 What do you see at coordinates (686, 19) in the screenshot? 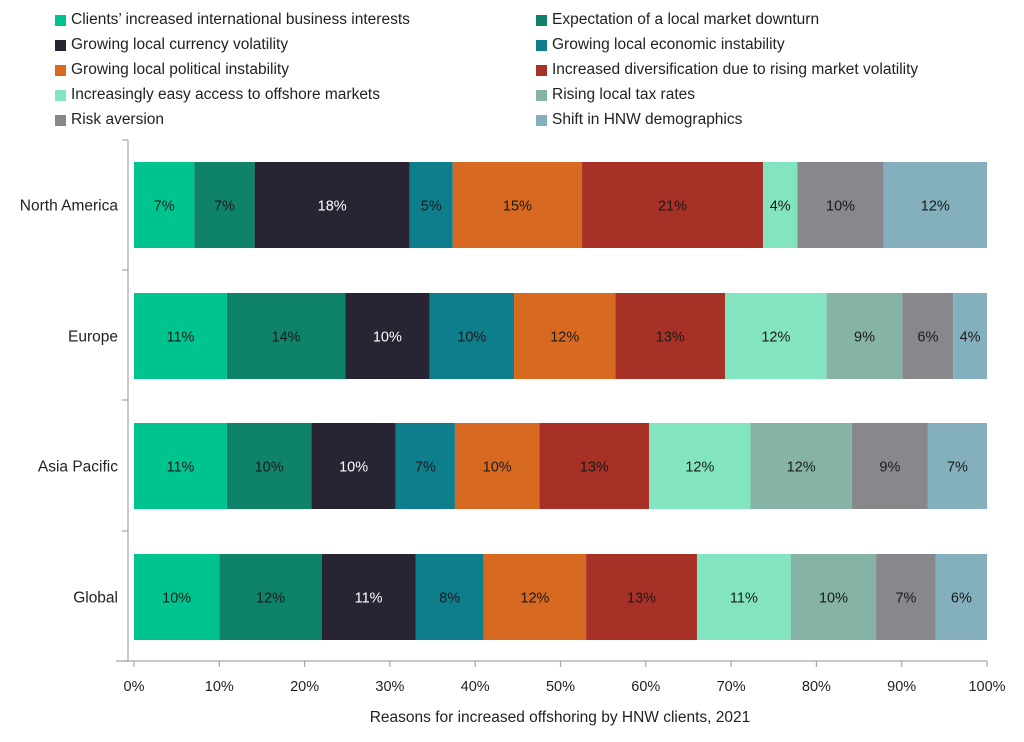
I see `legend-label: Expectation of a local market downturn` at bounding box center [686, 19].